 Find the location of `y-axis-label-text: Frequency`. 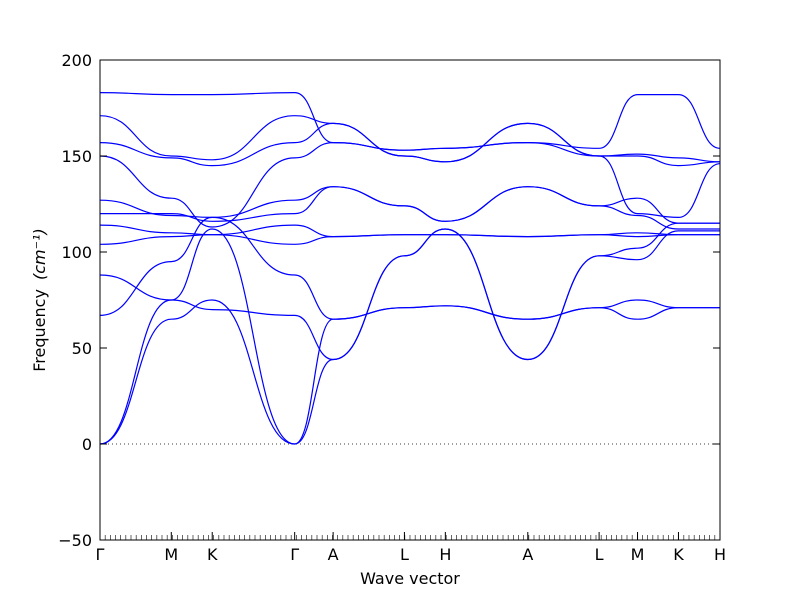

y-axis-label-text: Frequency is located at coordinates (39, 330).